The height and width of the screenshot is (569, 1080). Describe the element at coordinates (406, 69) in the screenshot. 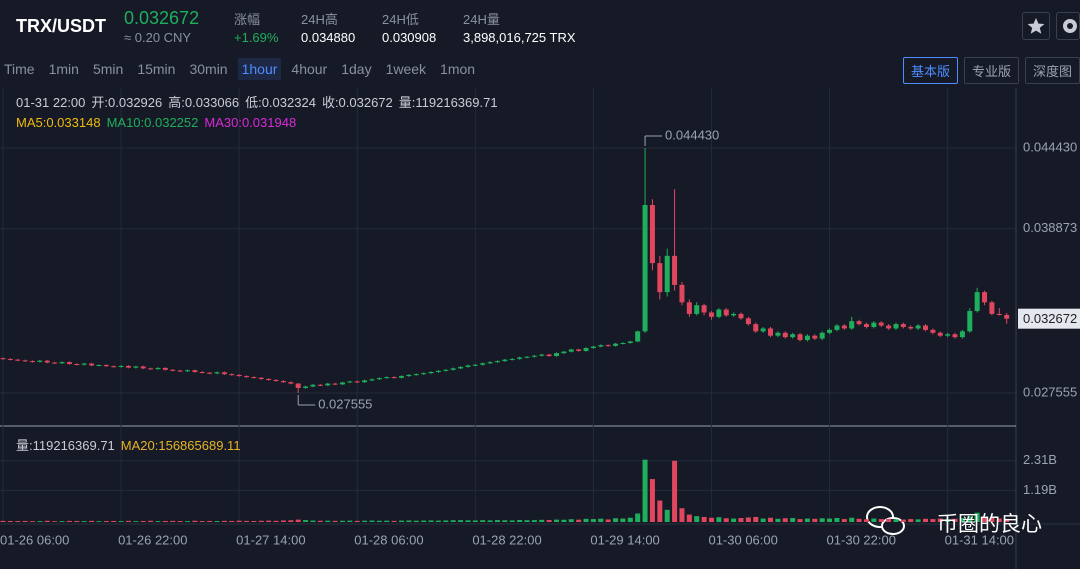

I see `interval-button: 1week` at that location.